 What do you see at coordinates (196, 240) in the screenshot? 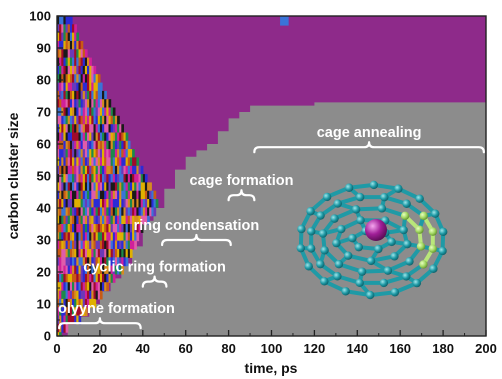
I see `phase-brace` at bounding box center [196, 240].